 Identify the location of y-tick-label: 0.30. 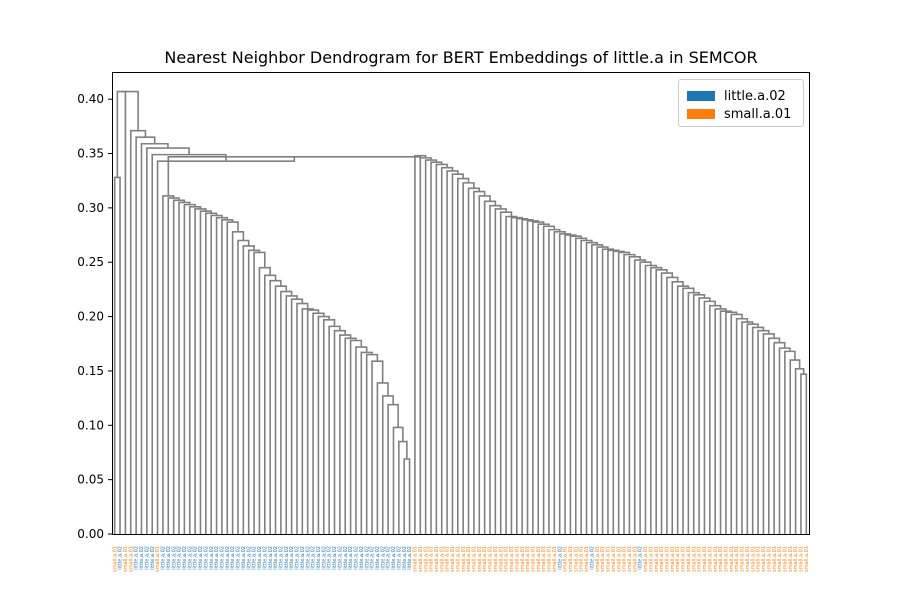
(90, 208).